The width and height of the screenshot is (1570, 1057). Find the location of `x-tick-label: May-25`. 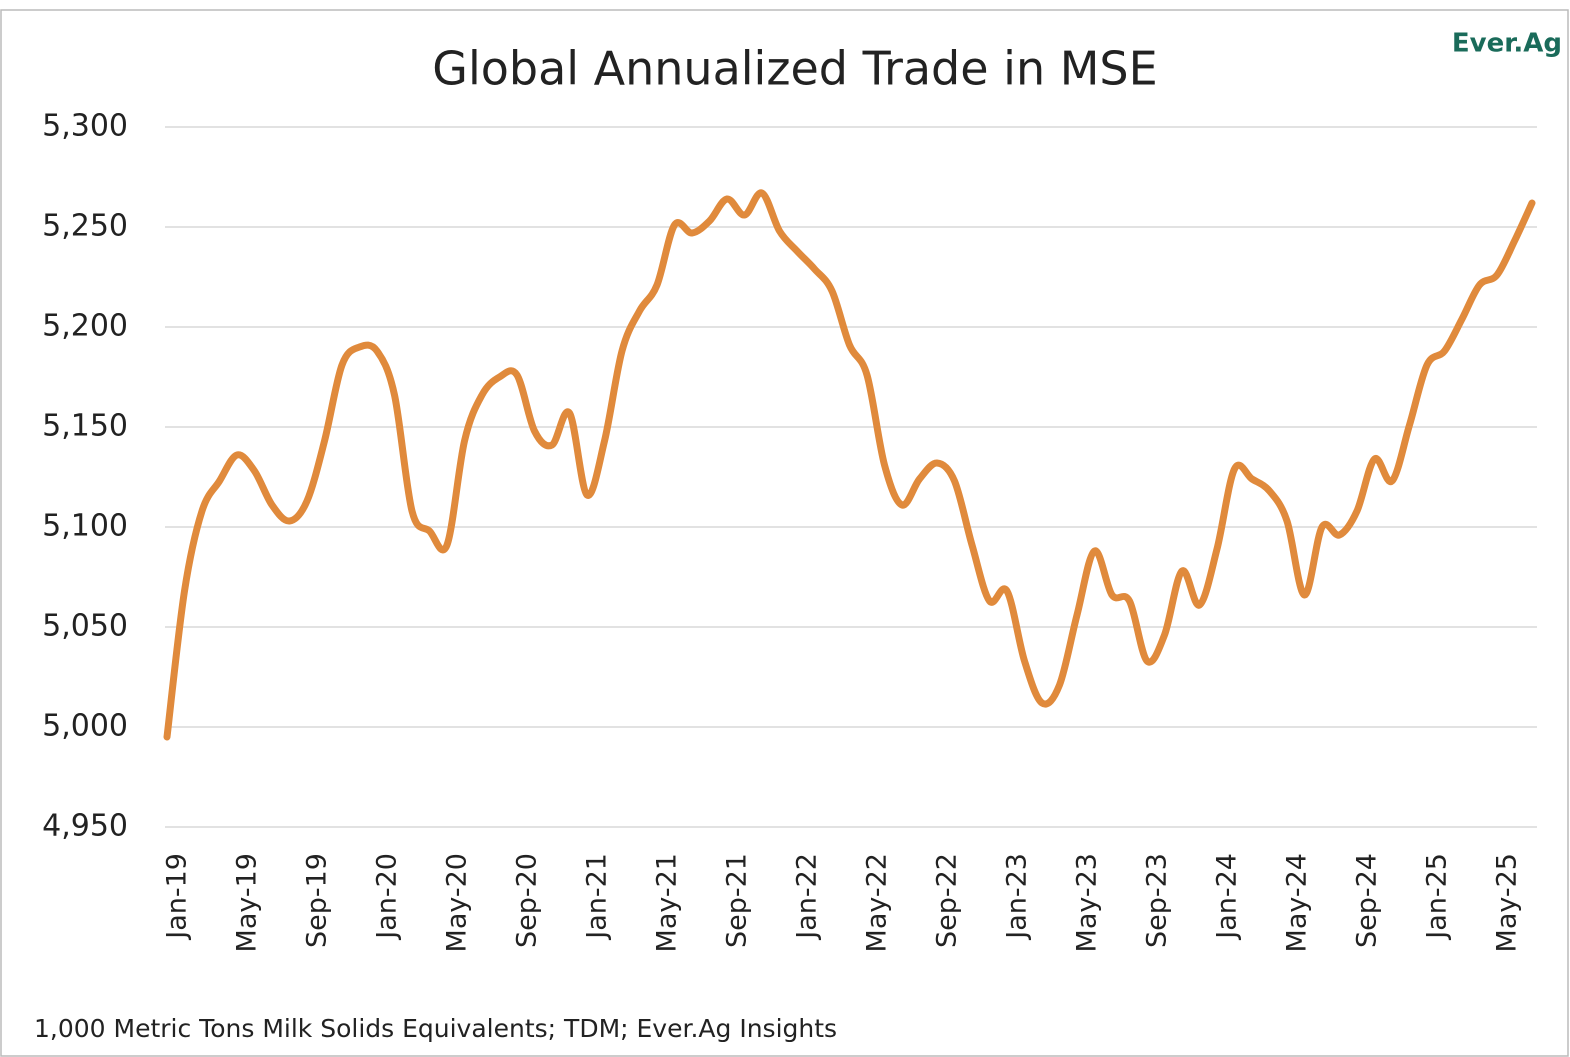

x-tick-label: May-25 is located at coordinates (1507, 902).